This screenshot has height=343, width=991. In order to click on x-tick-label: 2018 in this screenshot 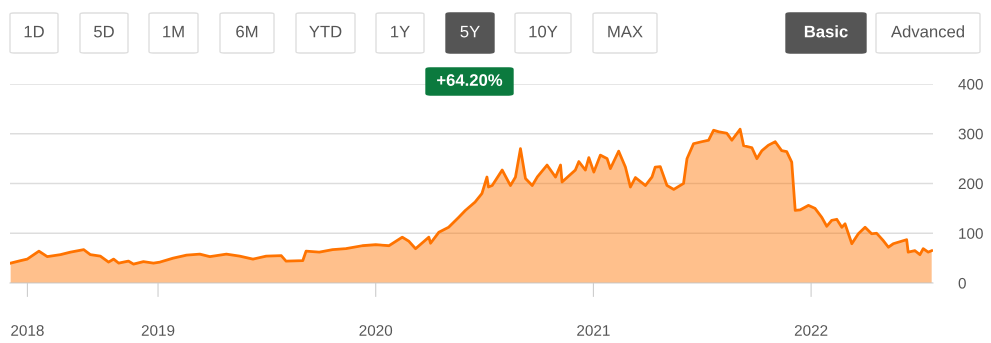, I will do `click(27, 330)`.